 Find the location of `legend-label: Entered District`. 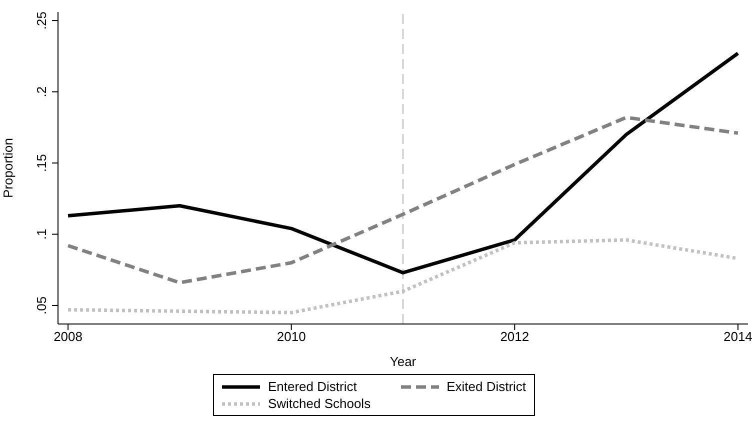

legend-label: Entered District is located at coordinates (312, 386).